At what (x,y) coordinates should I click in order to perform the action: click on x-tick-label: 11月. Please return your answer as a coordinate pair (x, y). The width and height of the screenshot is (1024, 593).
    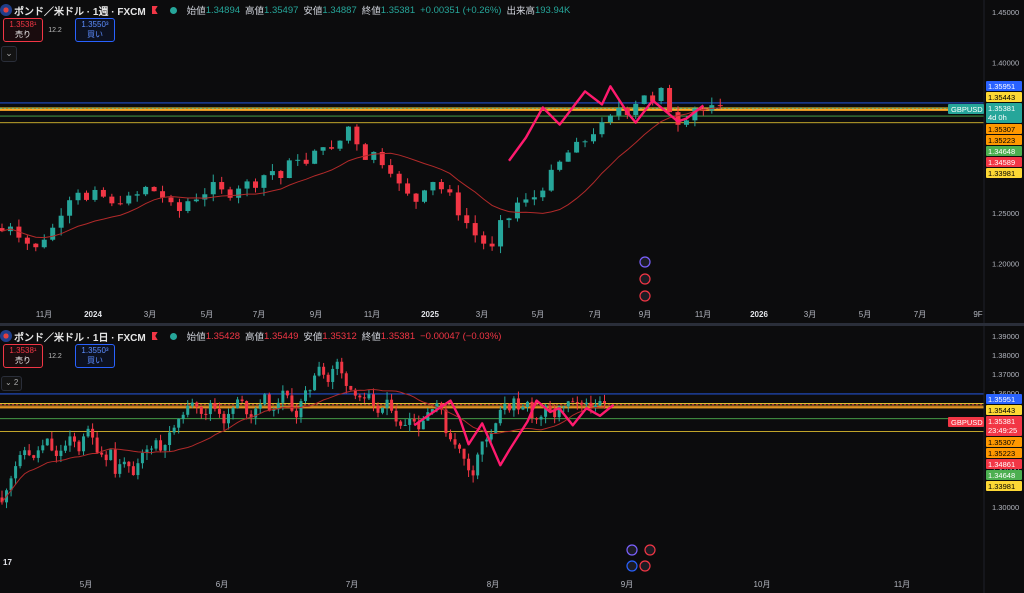
    Looking at the image, I should click on (703, 314).